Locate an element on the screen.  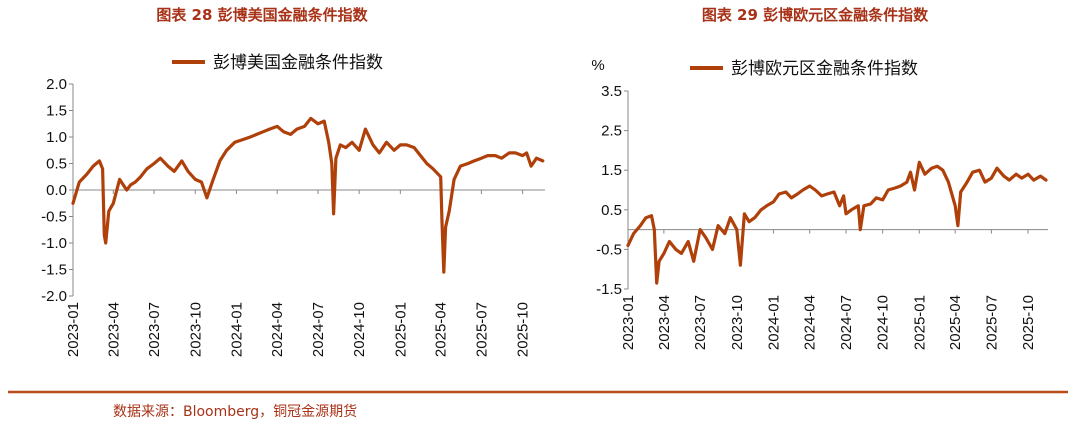
y-tick-labels: 2.0 1.5 1.0 0.5 0.0 -0.5 -1.0 -1.5 -2.0 is located at coordinates (54, 190).